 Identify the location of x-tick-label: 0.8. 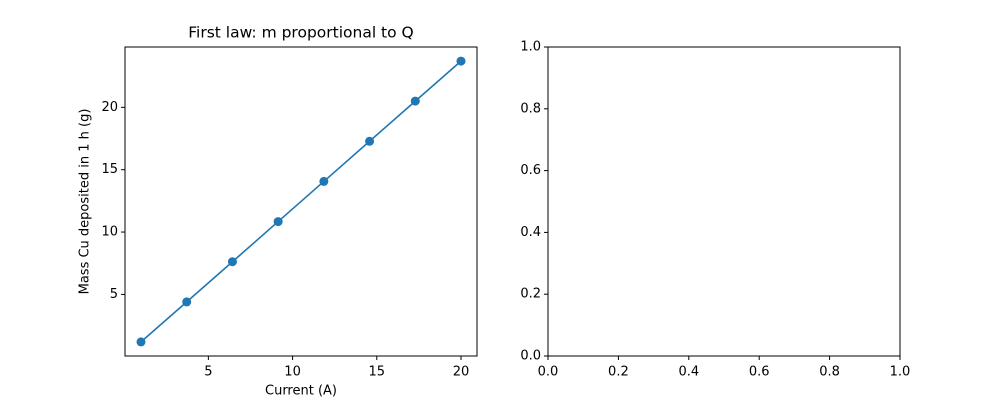
(829, 372).